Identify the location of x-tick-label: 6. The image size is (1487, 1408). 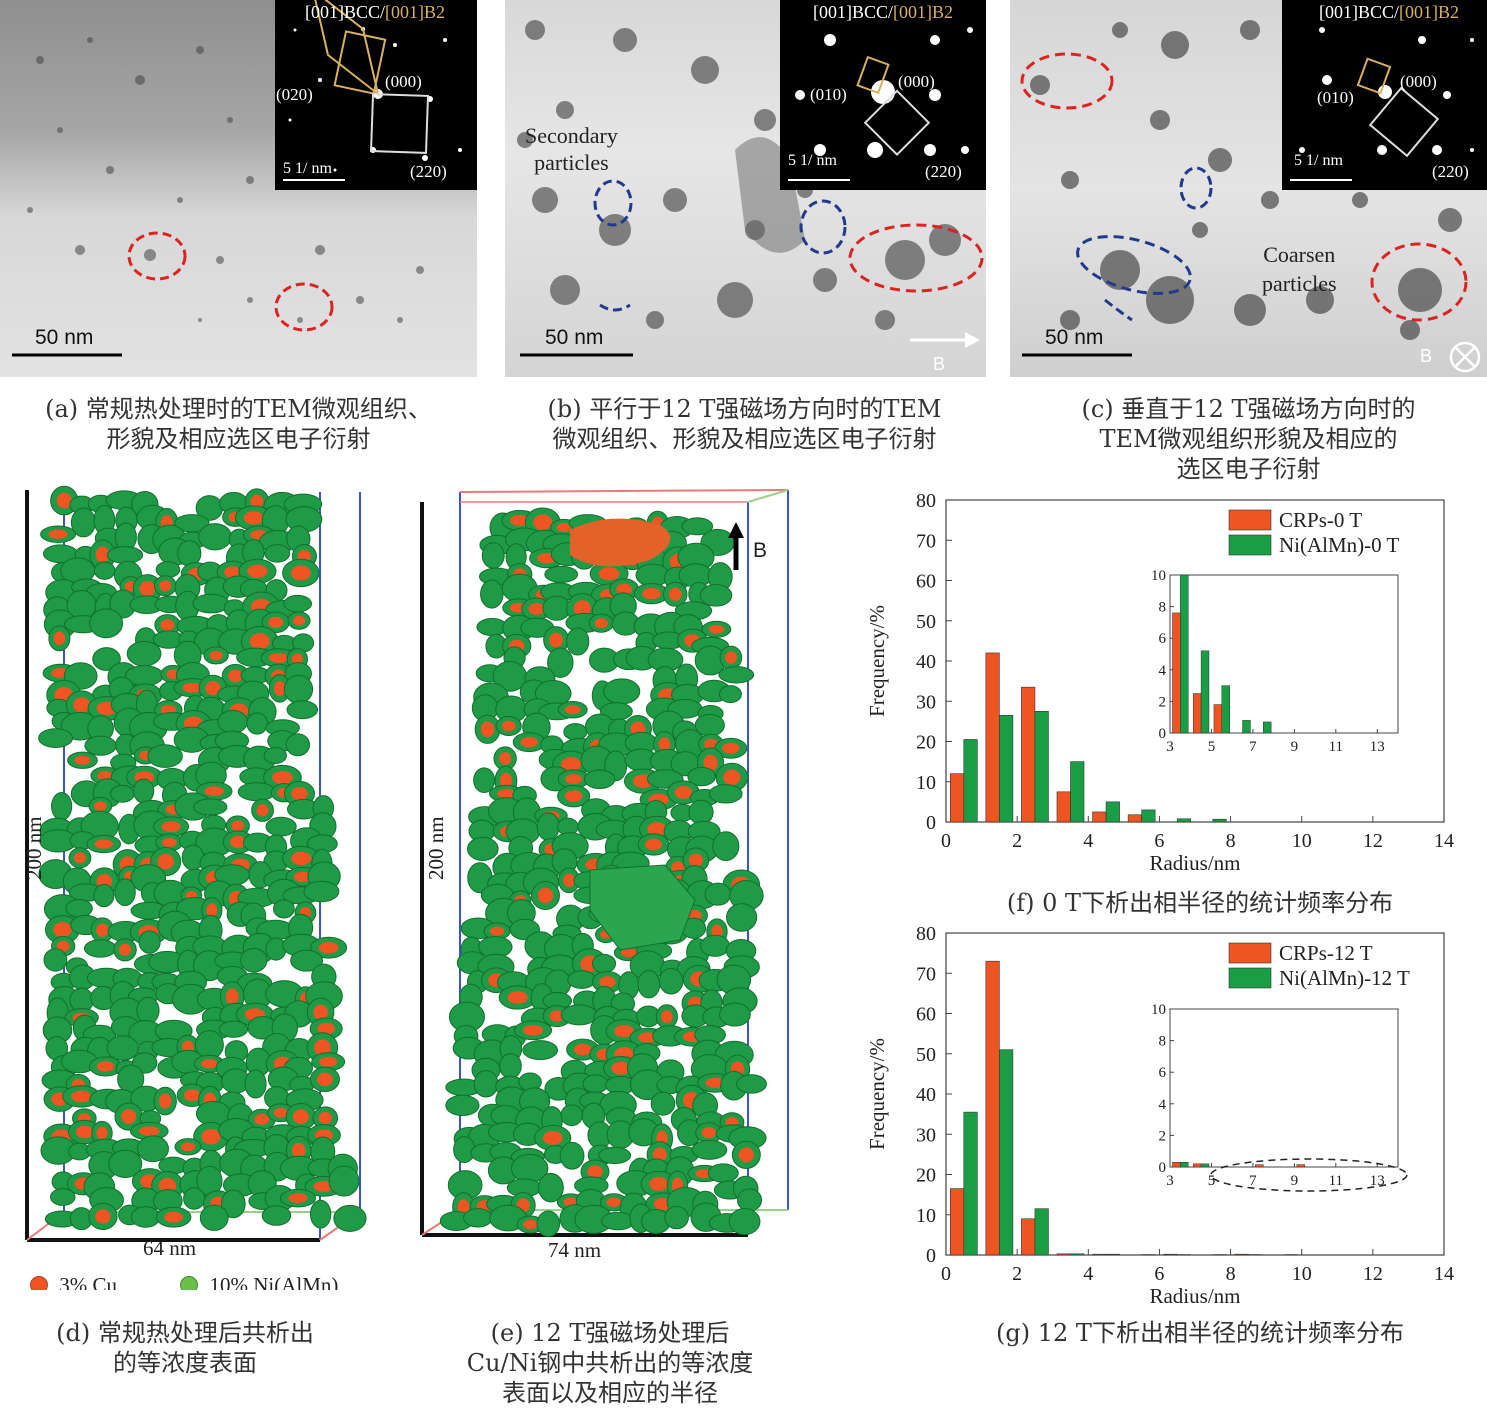
(1159, 1274).